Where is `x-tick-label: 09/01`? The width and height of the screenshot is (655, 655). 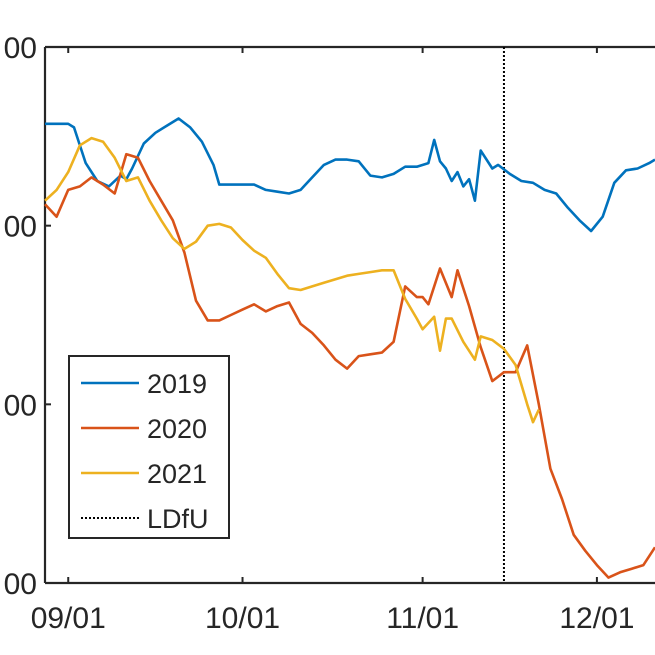 x-tick-label: 09/01 is located at coordinates (68, 618).